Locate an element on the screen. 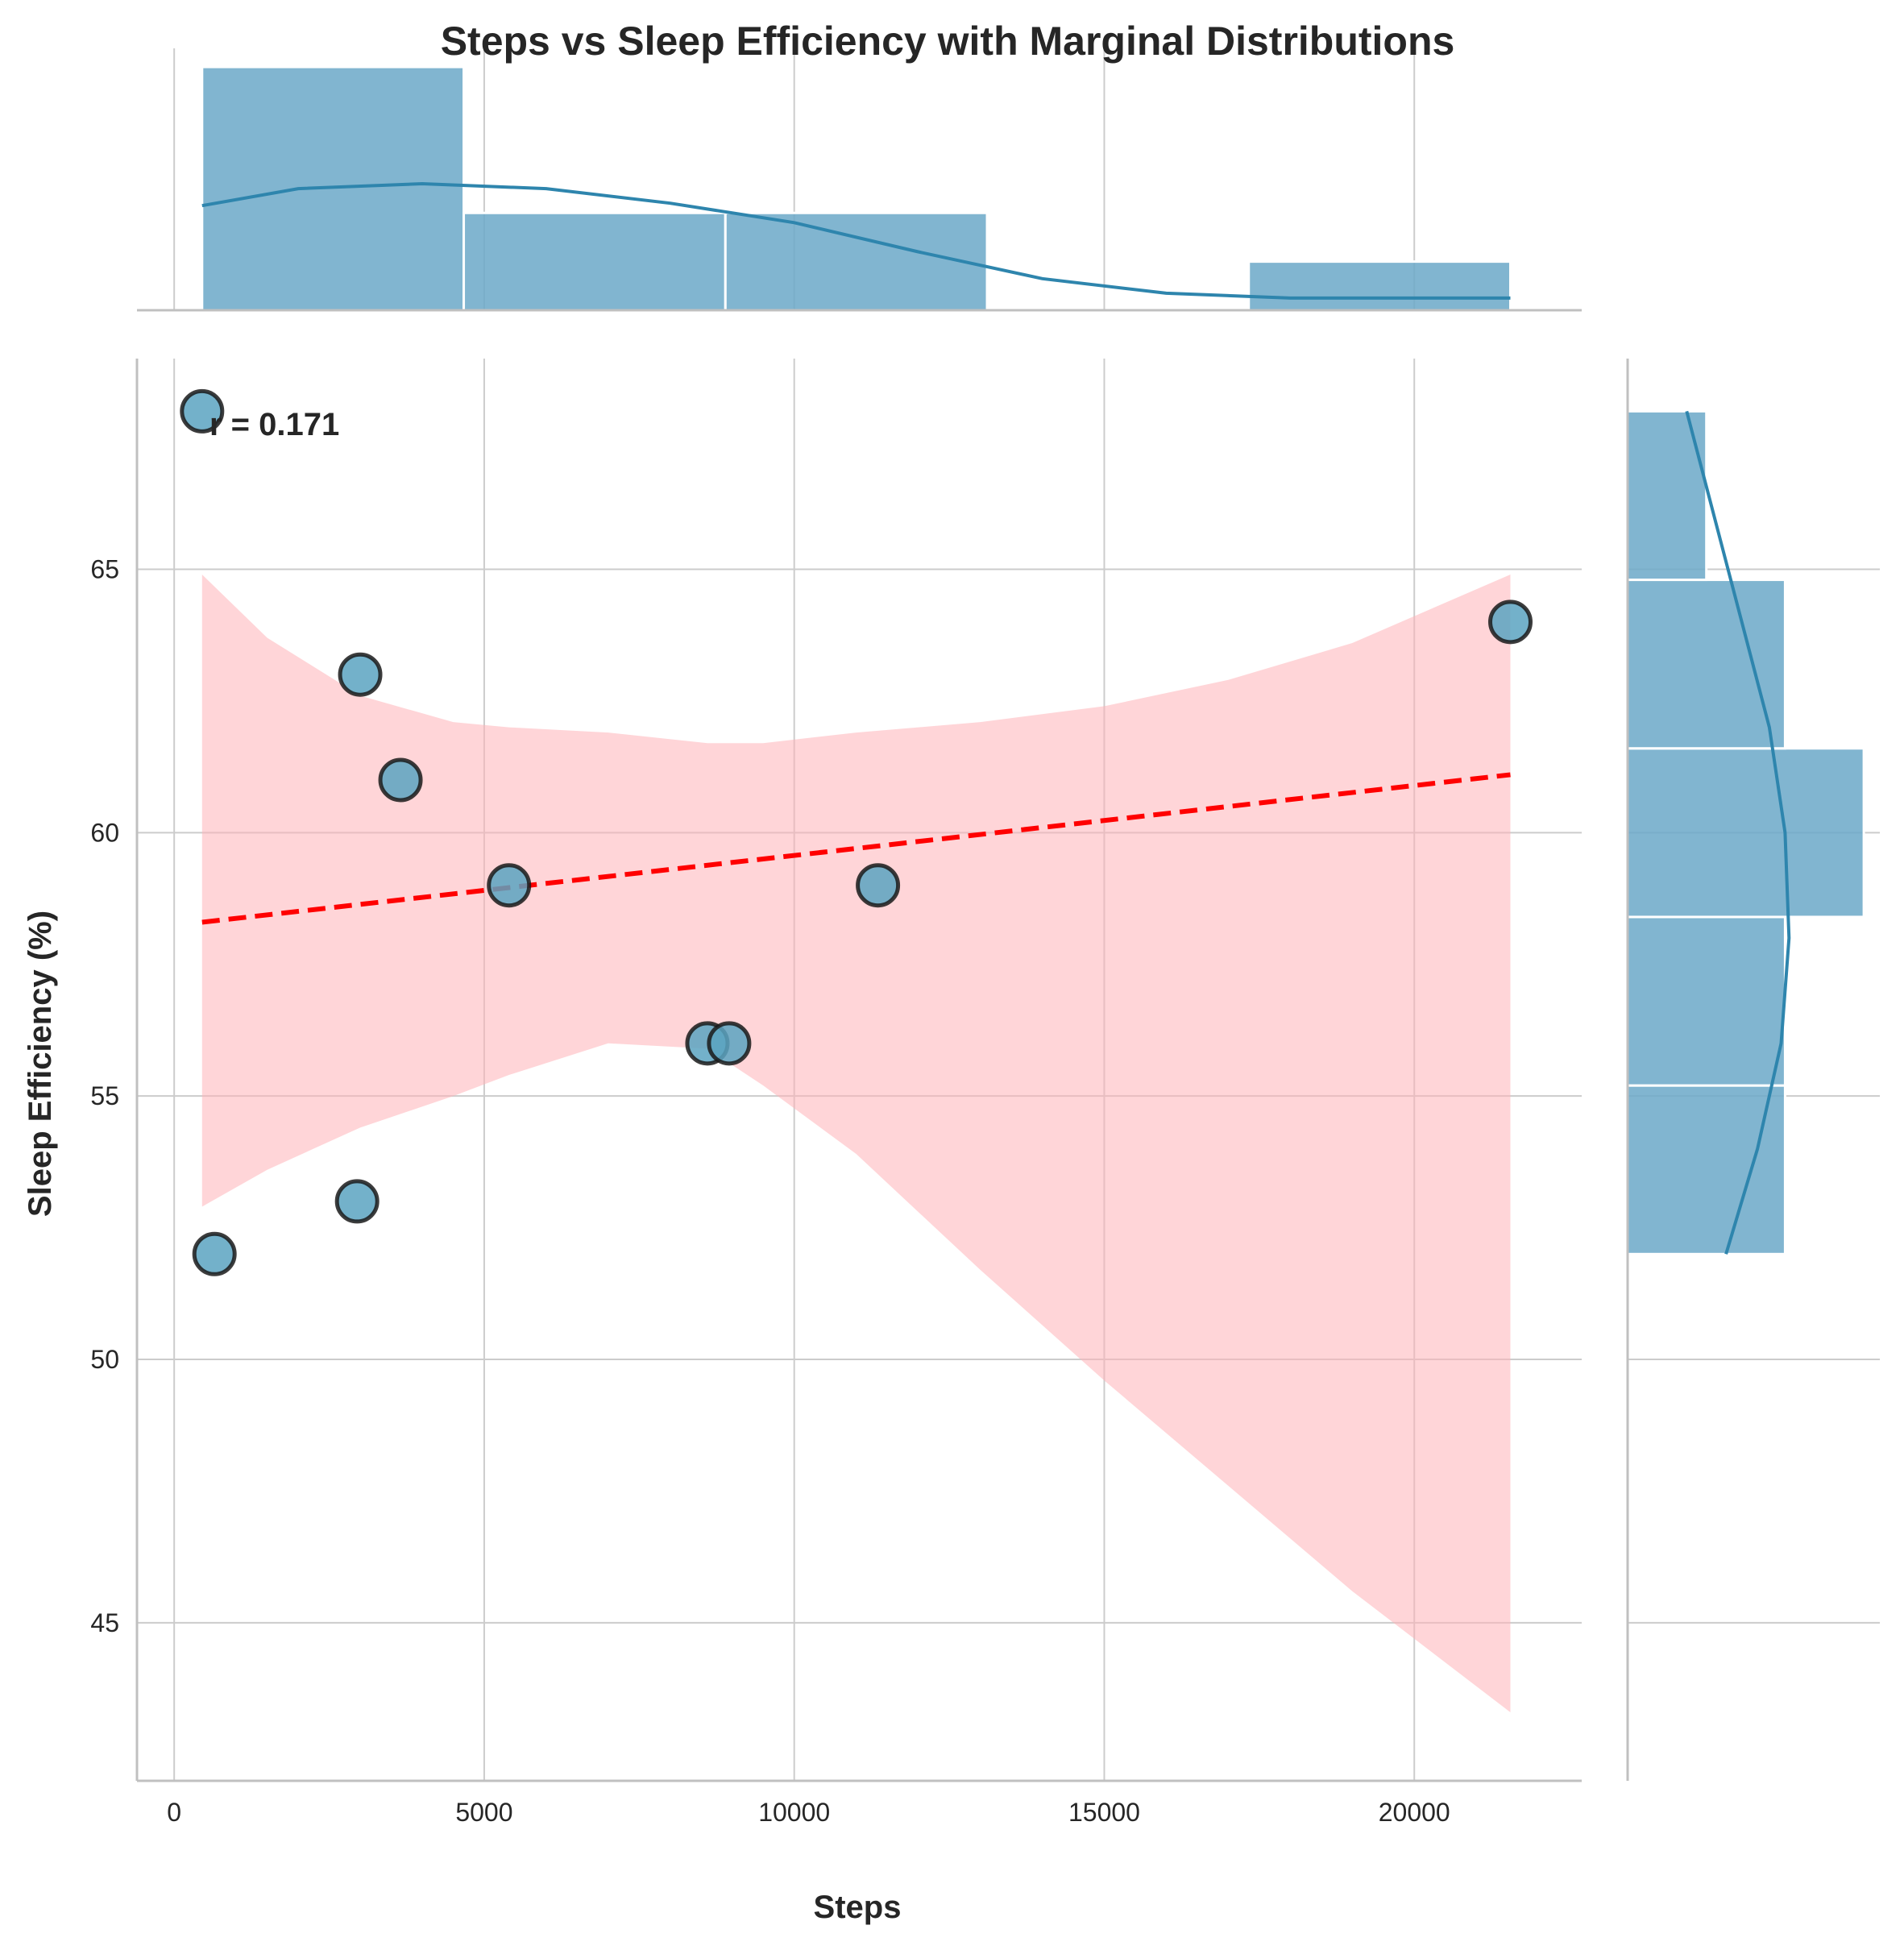 The image size is (1904, 1946). right-marginal-histogram is located at coordinates (1745, 832).